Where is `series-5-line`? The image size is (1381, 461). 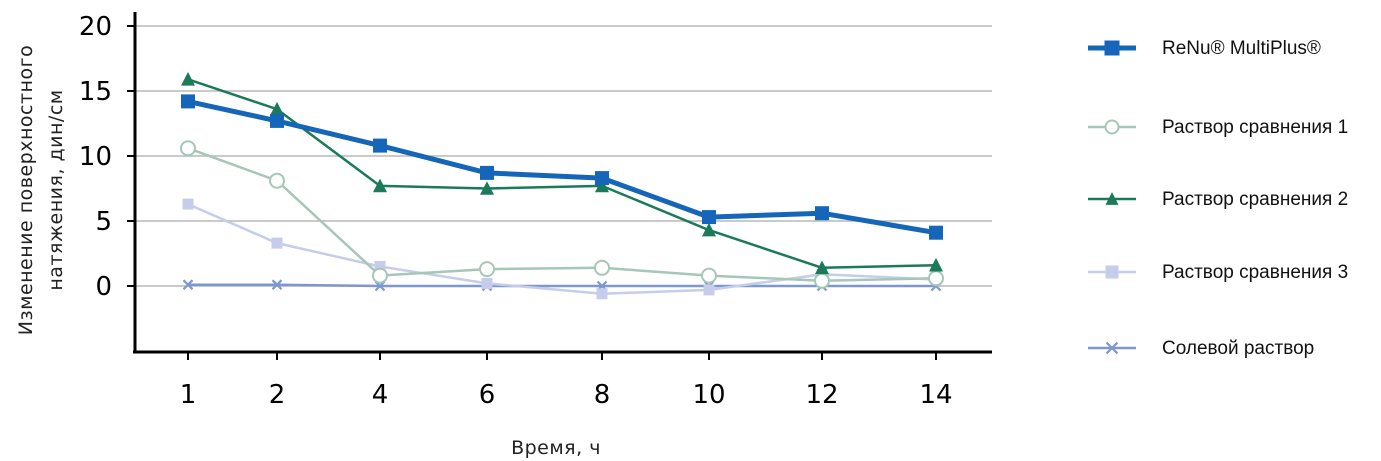 series-5-line is located at coordinates (562, 285).